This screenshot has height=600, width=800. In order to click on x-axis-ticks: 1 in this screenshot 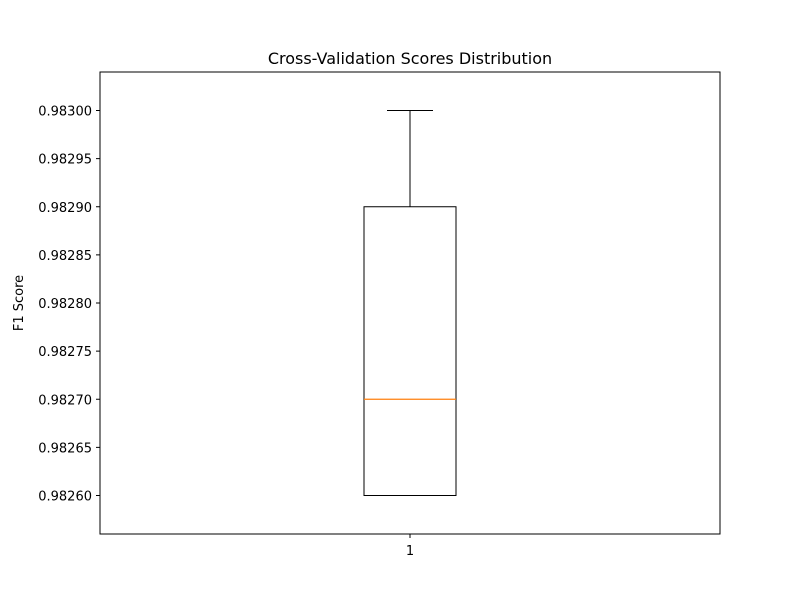, I will do `click(410, 546)`.